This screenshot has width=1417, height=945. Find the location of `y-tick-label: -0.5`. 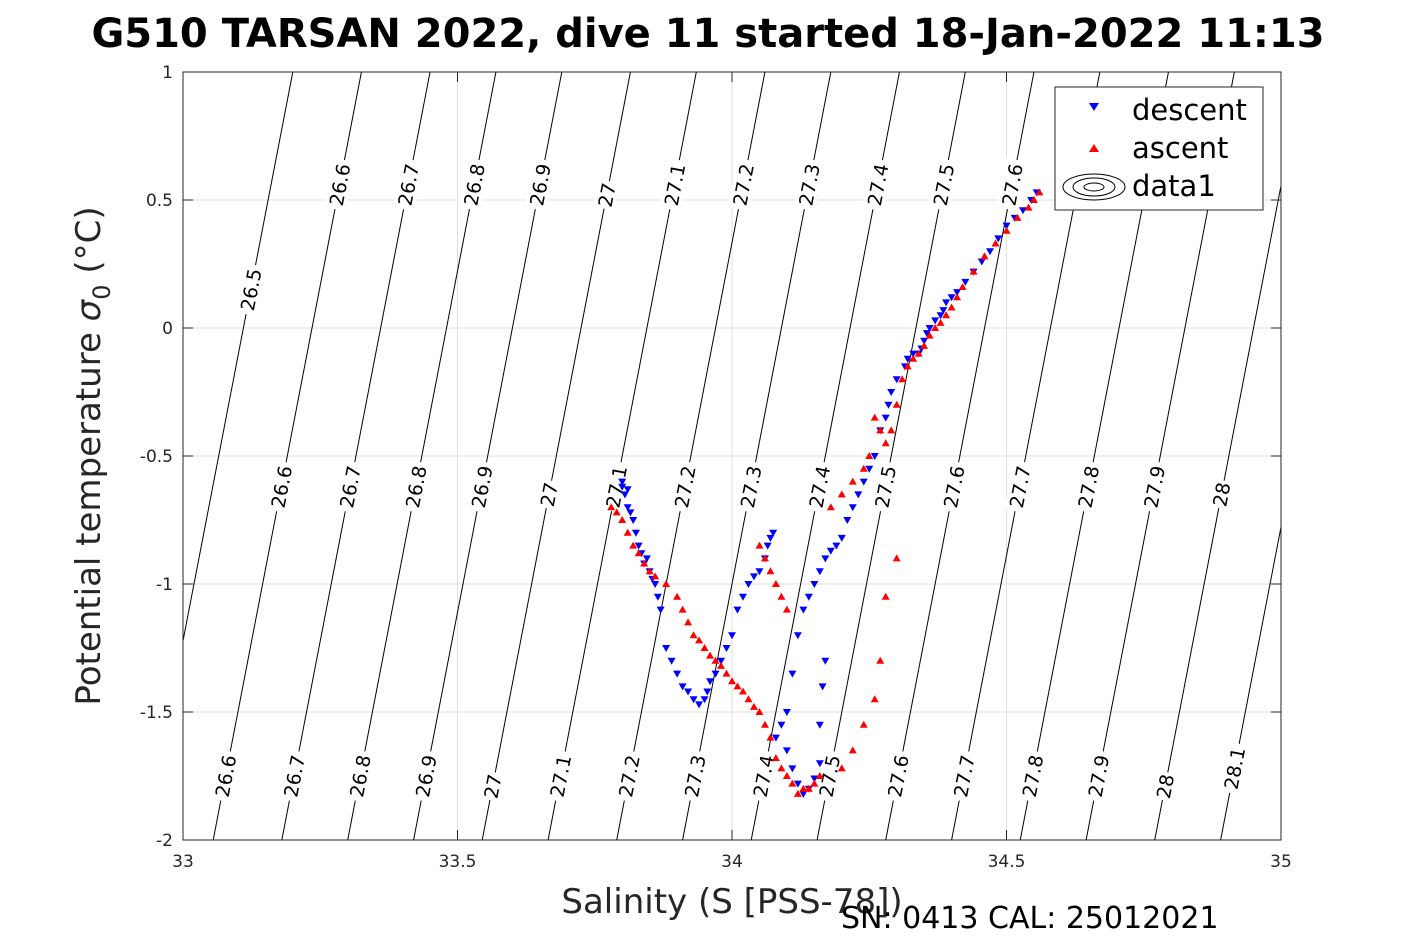

y-tick-label: -0.5 is located at coordinates (156, 457).